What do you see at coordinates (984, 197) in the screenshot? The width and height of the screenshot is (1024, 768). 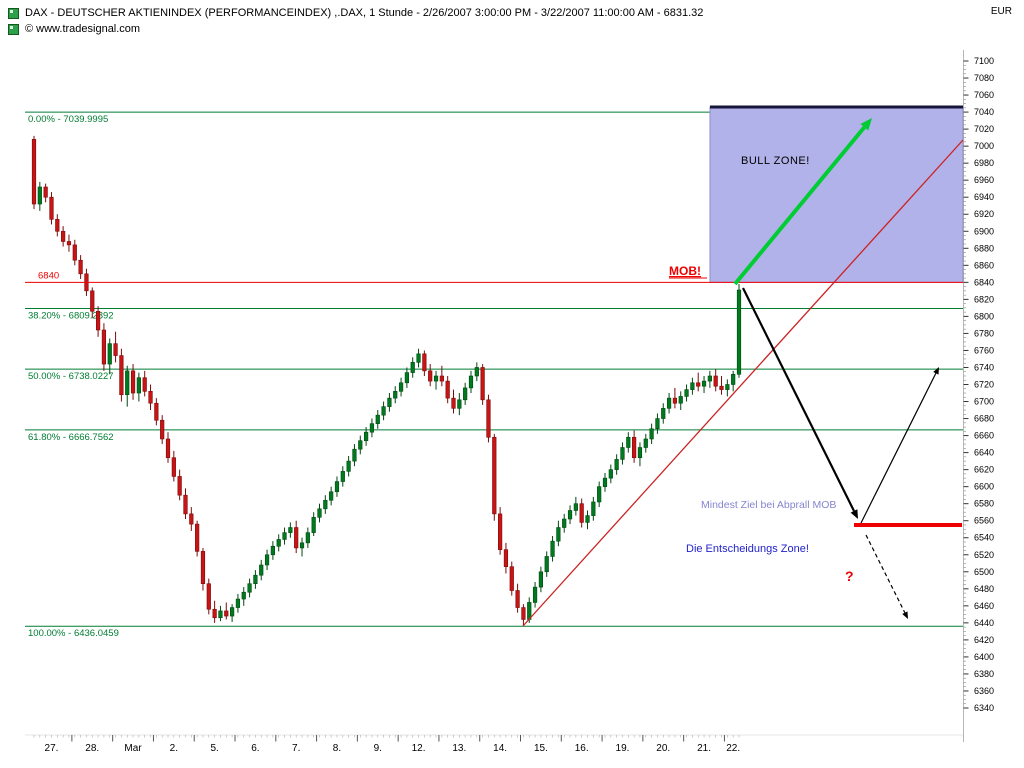 I see `svg-text: 6940` at bounding box center [984, 197].